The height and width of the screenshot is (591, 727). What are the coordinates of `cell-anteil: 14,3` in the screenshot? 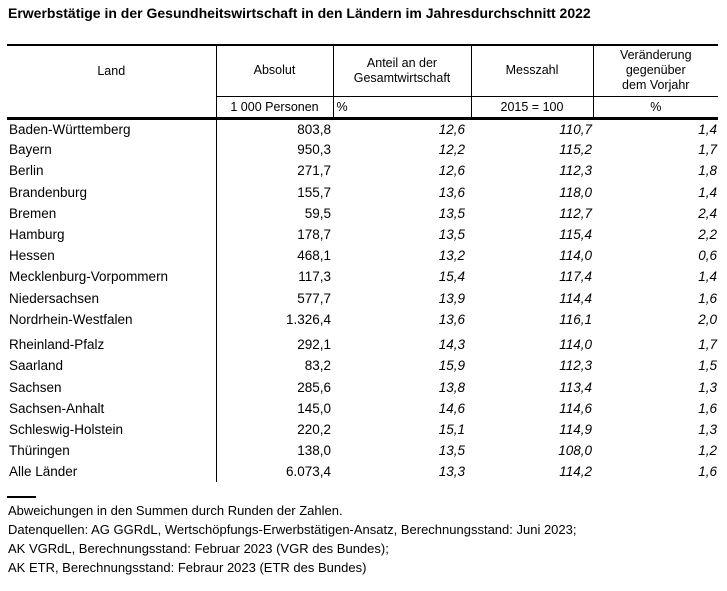 It's located at (451, 345).